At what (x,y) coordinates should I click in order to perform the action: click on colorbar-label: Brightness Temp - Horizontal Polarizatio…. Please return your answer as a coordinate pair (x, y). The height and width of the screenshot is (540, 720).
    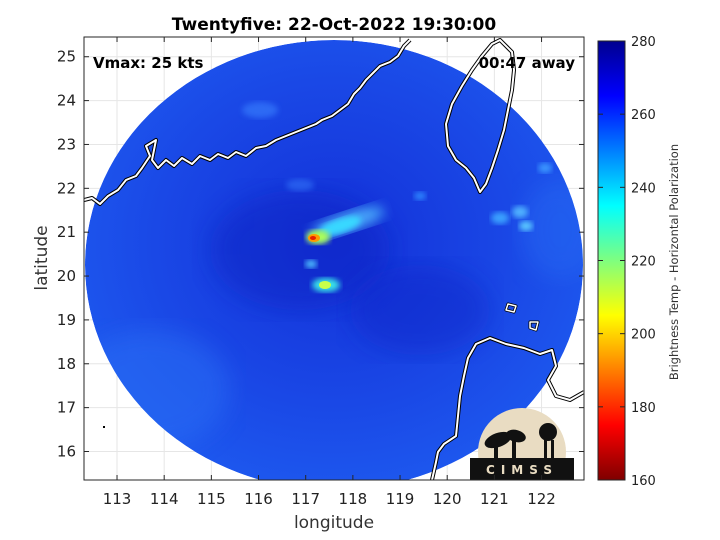
    Looking at the image, I should click on (674, 262).